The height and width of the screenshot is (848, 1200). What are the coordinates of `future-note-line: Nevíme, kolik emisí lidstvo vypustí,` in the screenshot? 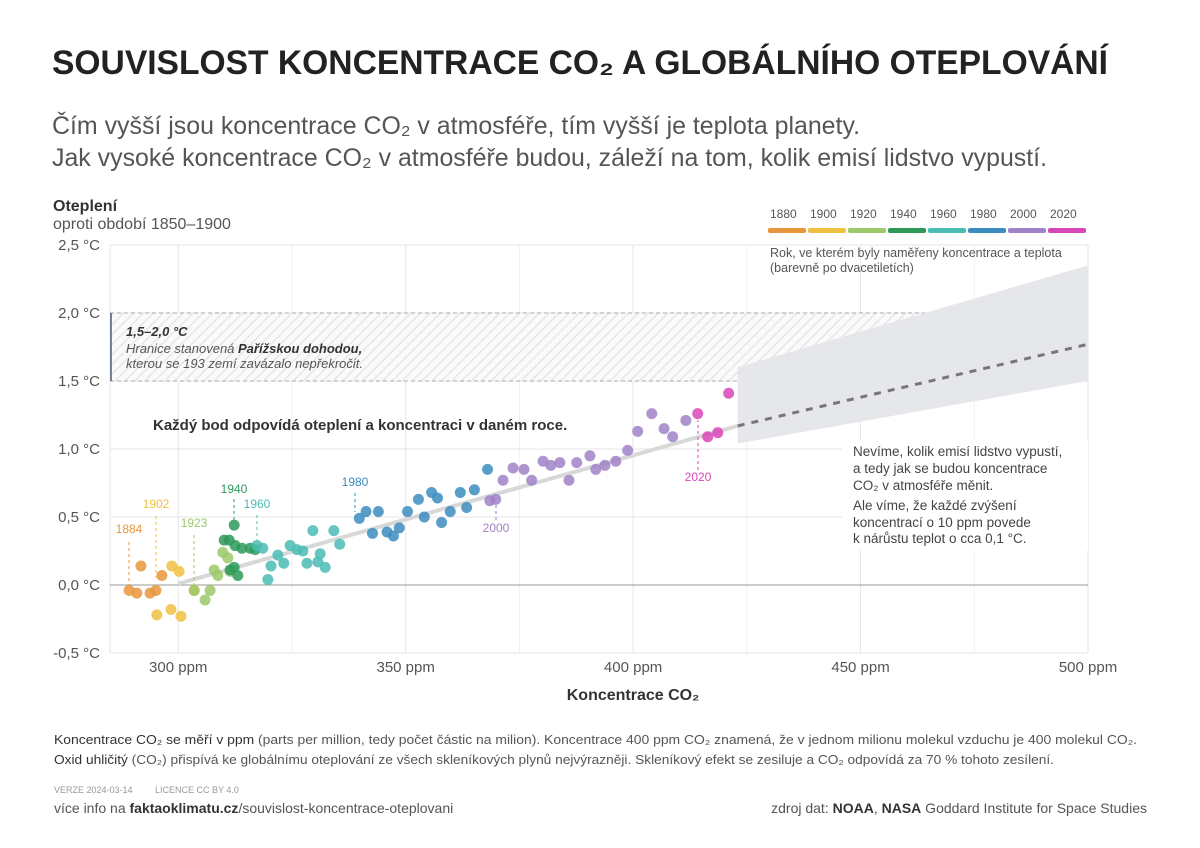 It's located at (957, 451).